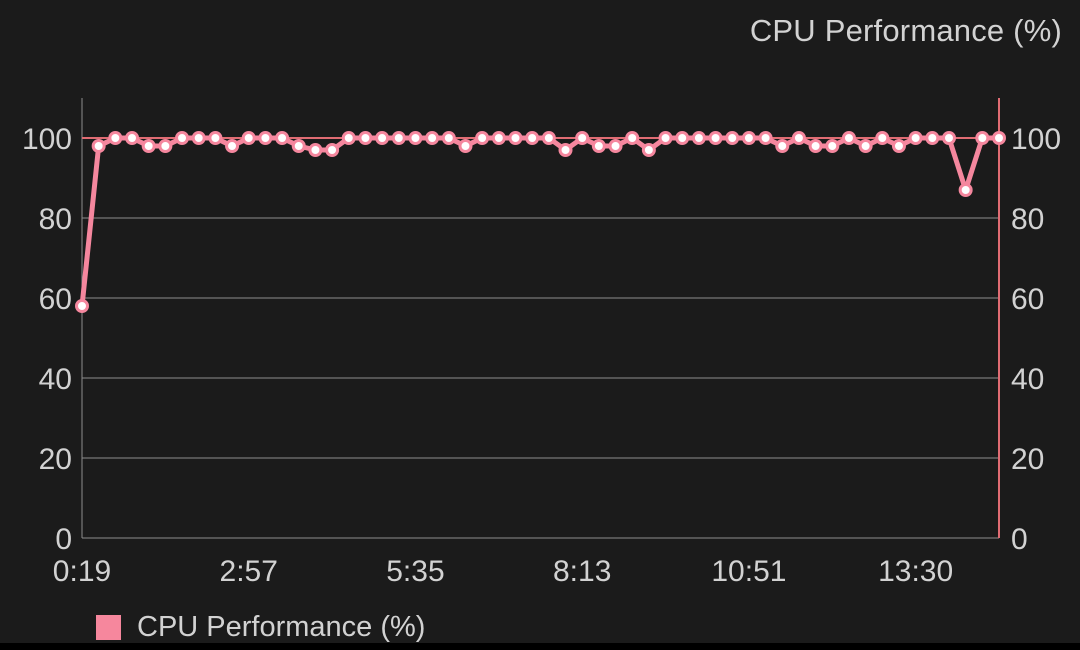  I want to click on y-tick-label-right: 20, so click(1027, 459).